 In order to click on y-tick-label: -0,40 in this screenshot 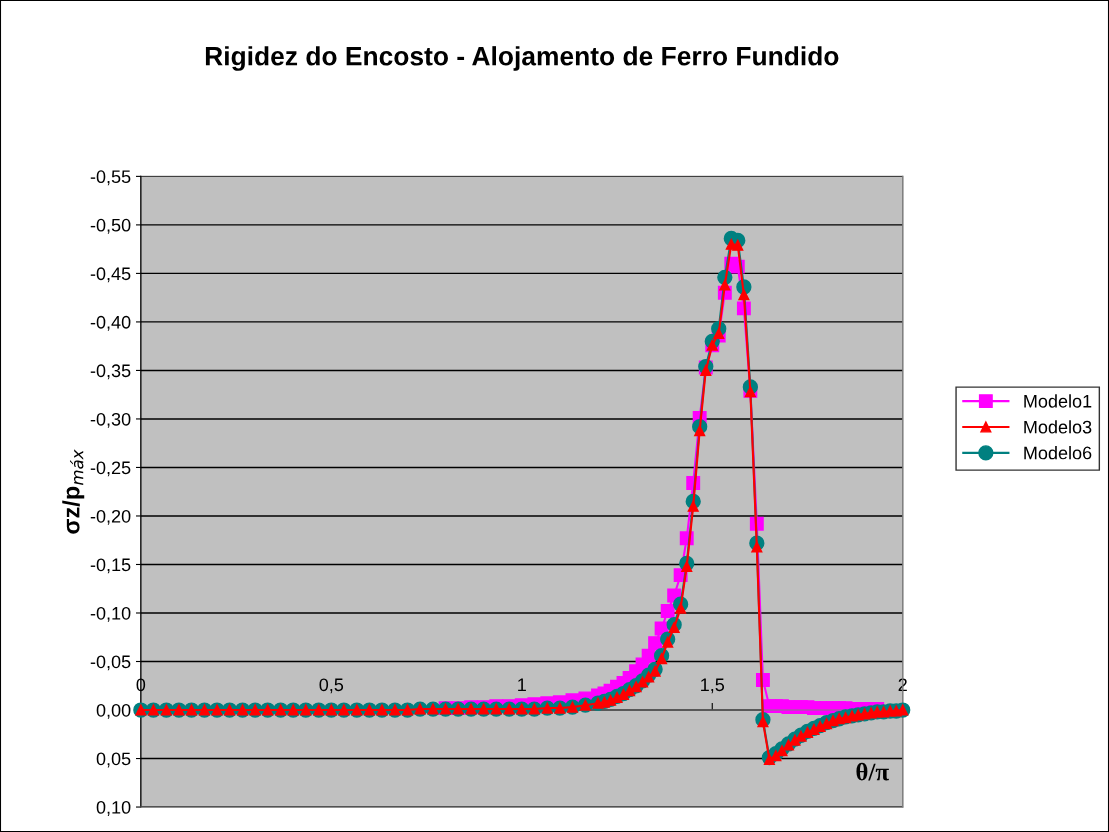, I will do `click(110, 323)`.